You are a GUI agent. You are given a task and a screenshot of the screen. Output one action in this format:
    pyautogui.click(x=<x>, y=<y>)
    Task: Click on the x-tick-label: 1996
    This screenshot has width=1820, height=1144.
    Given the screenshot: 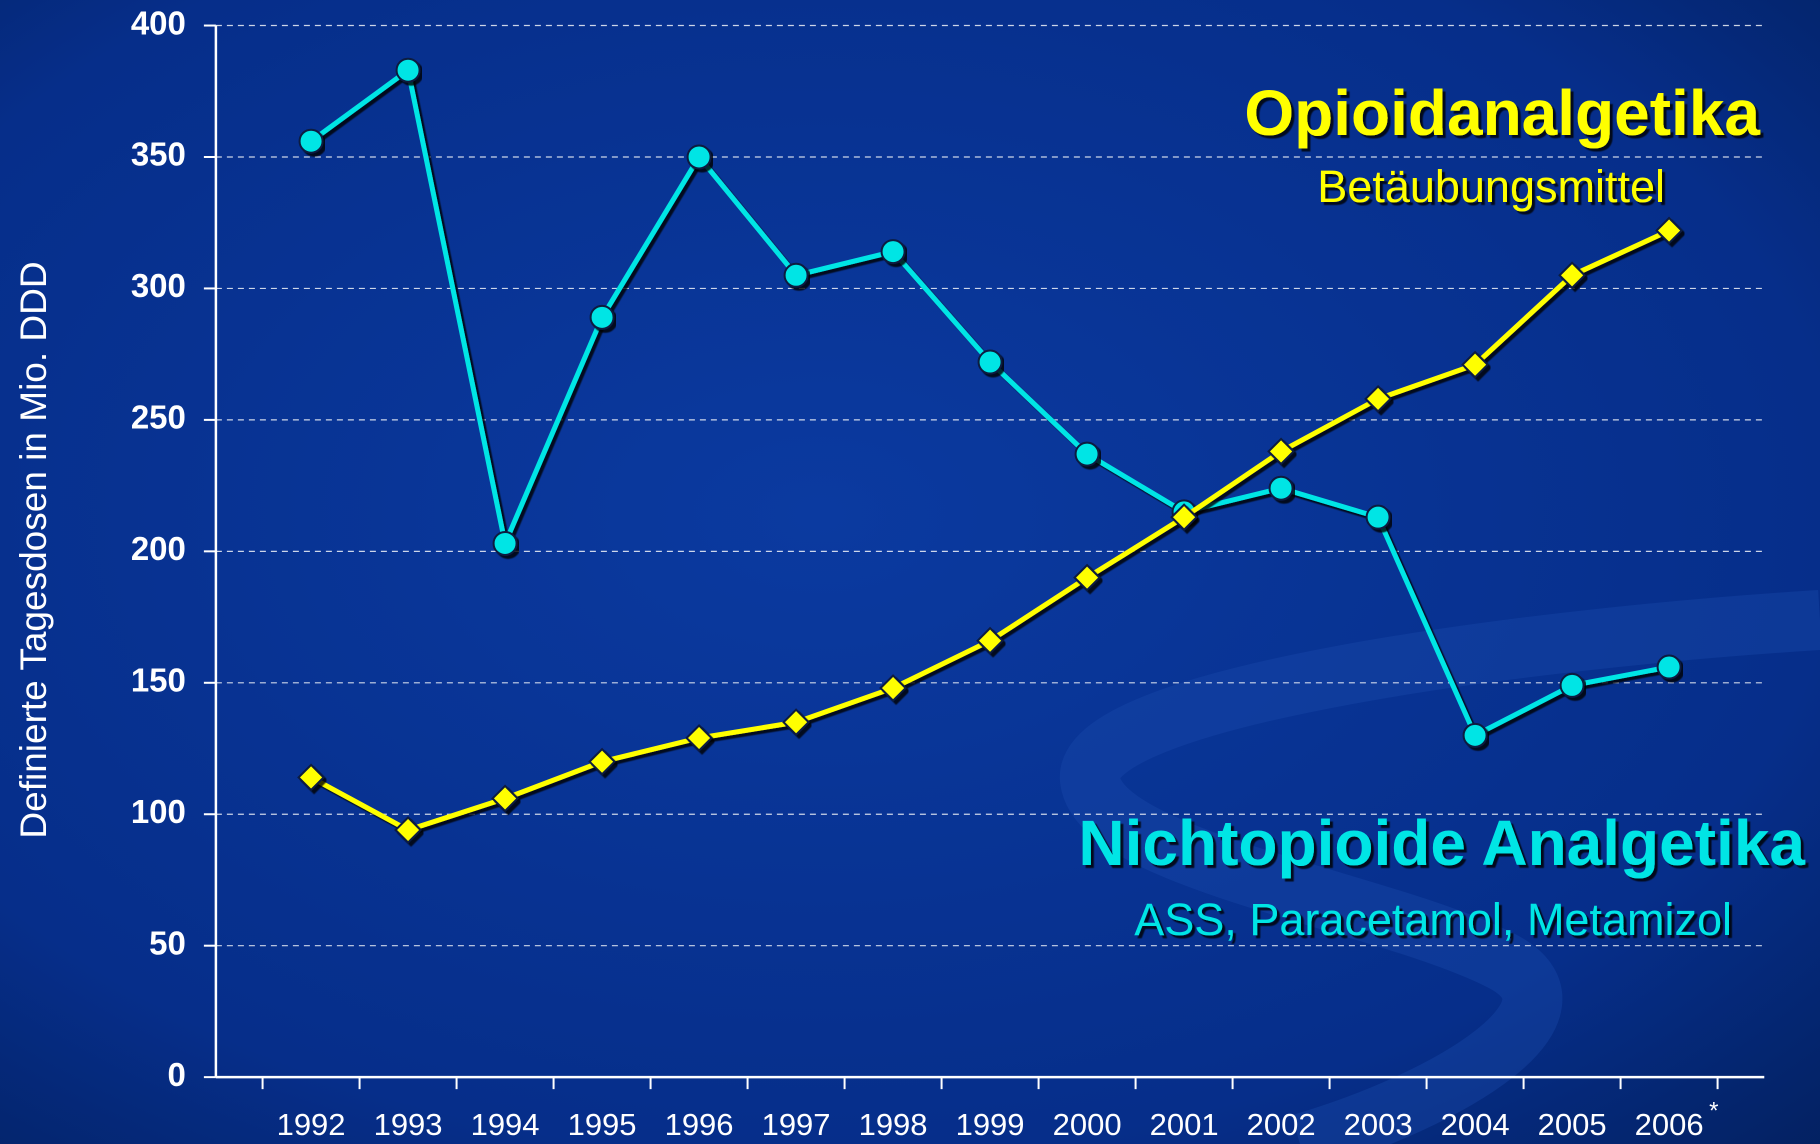 What is the action you would take?
    pyautogui.click(x=699, y=1124)
    